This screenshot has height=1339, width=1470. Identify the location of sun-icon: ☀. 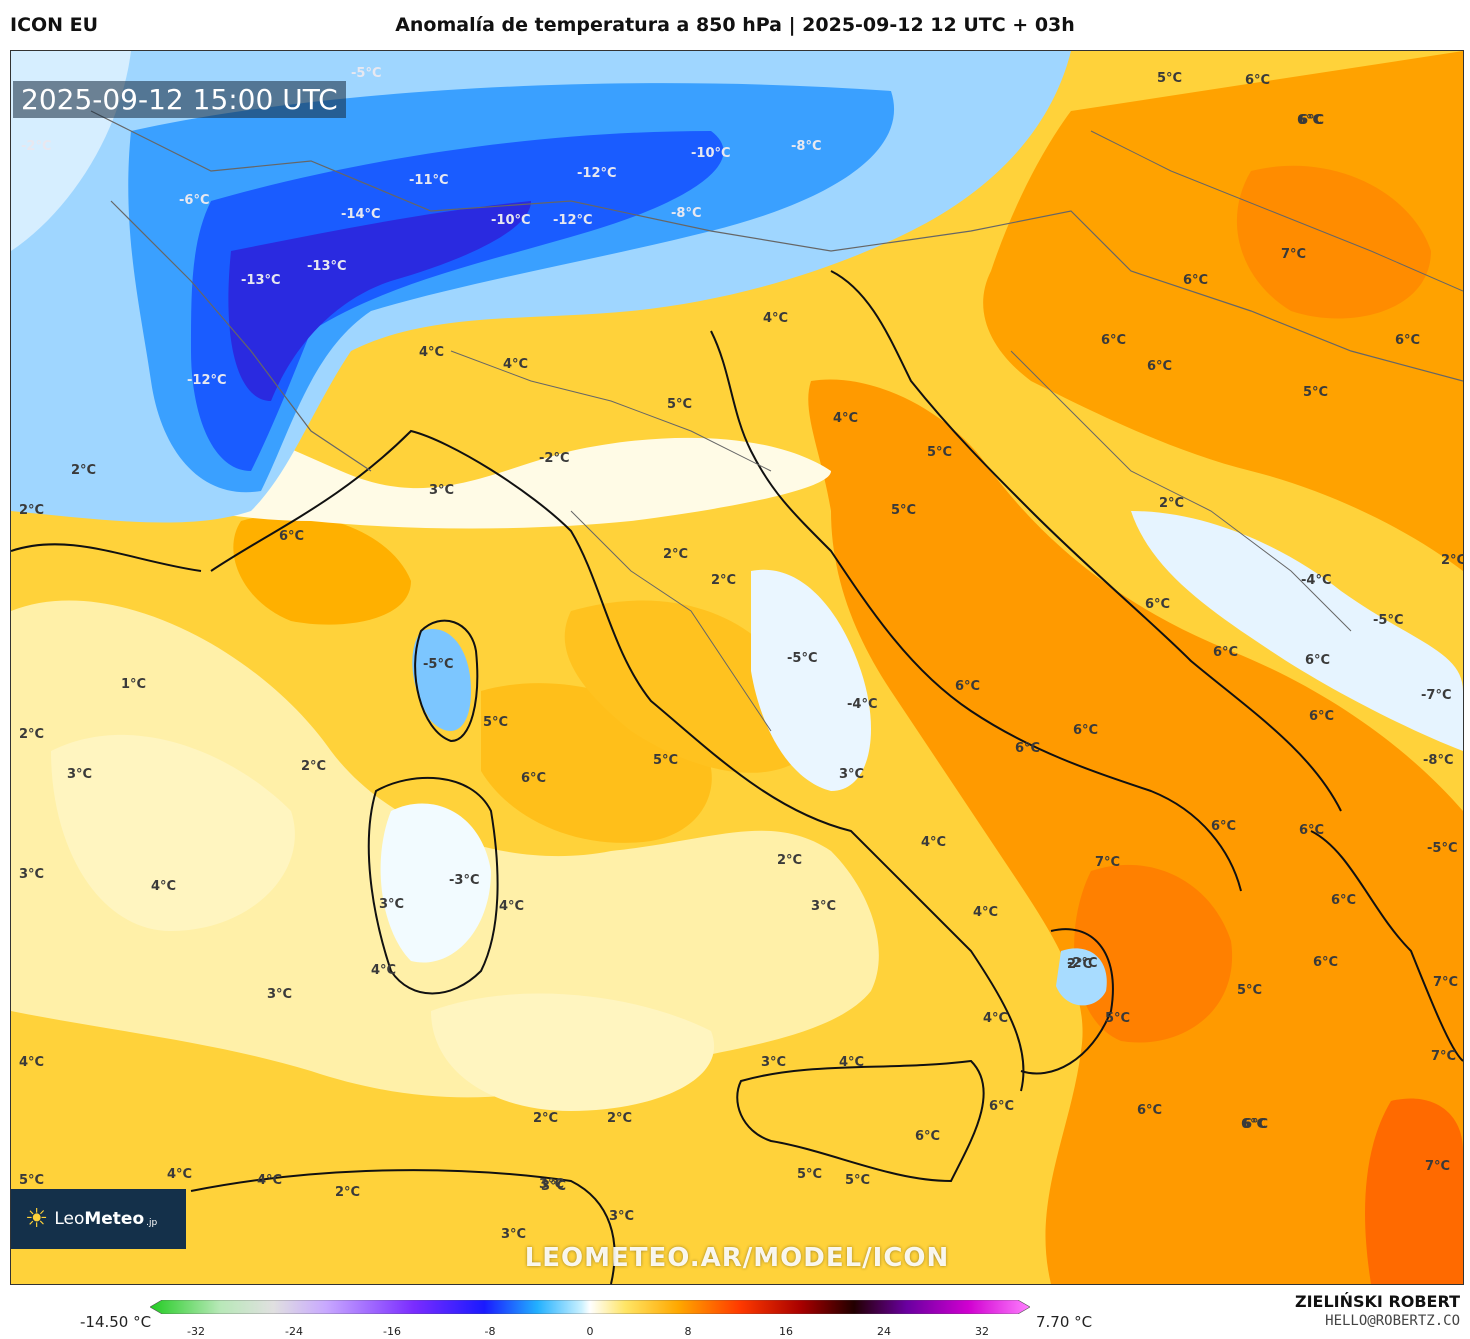
(37, 1219).